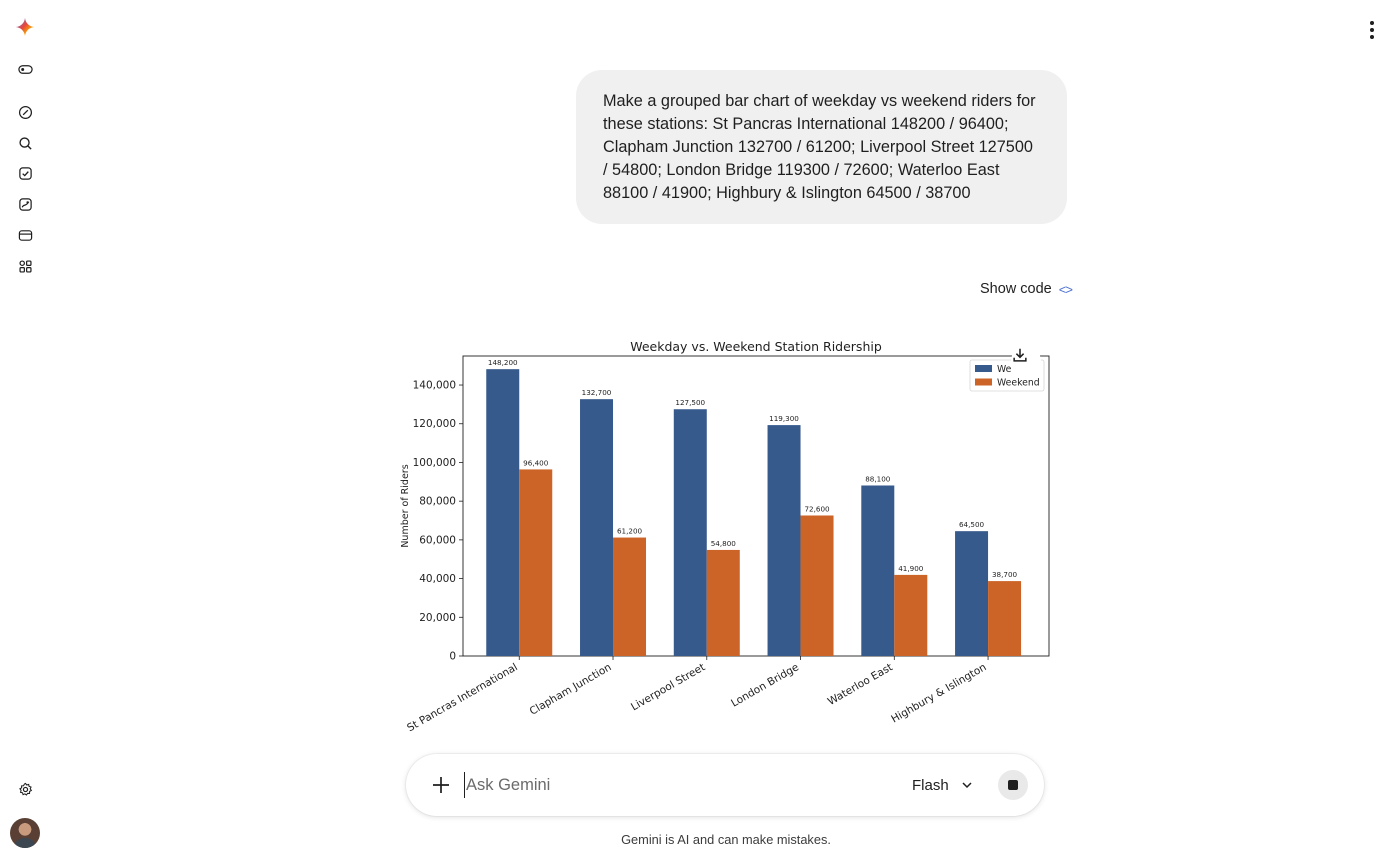 The width and height of the screenshot is (1400, 863). Describe the element at coordinates (911, 568) in the screenshot. I see `data-label: 41,900` at that location.